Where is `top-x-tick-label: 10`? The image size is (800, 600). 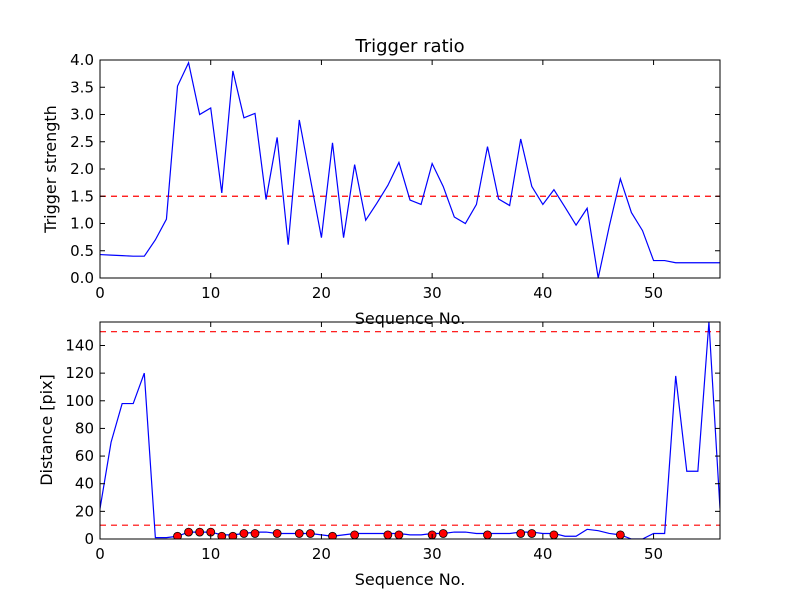
top-x-tick-label: 10 is located at coordinates (210, 293).